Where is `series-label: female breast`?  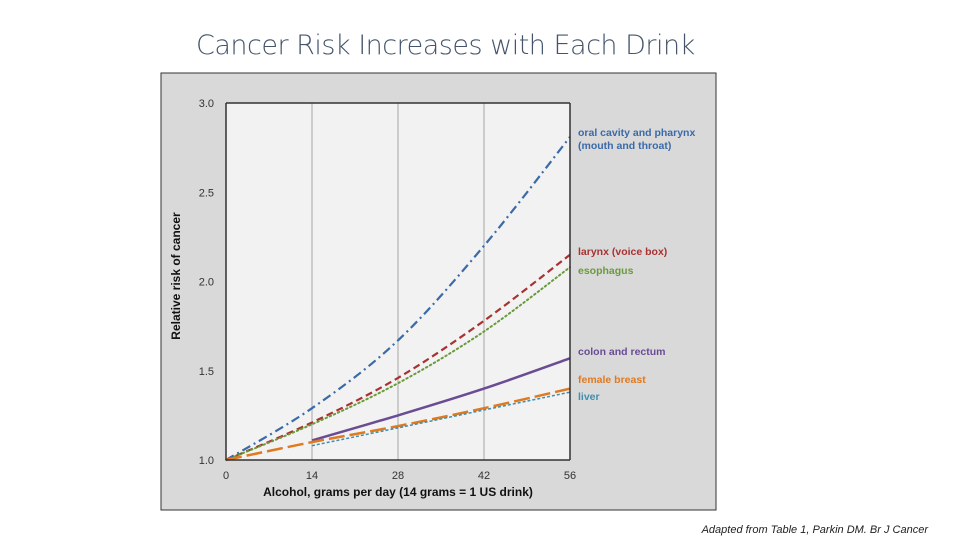
series-label: female breast is located at coordinates (612, 380).